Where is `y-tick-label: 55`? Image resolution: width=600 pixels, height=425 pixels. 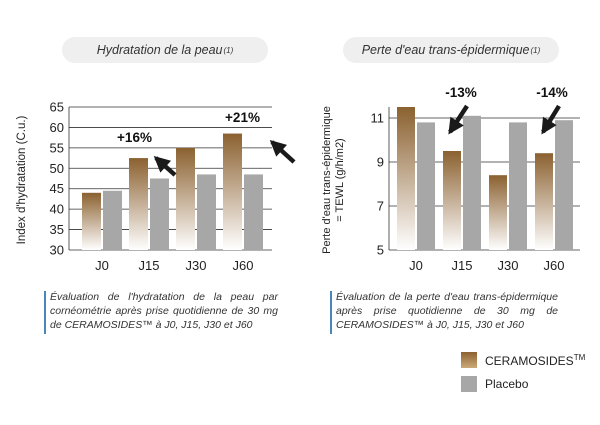 y-tick-label: 55 is located at coordinates (57, 147).